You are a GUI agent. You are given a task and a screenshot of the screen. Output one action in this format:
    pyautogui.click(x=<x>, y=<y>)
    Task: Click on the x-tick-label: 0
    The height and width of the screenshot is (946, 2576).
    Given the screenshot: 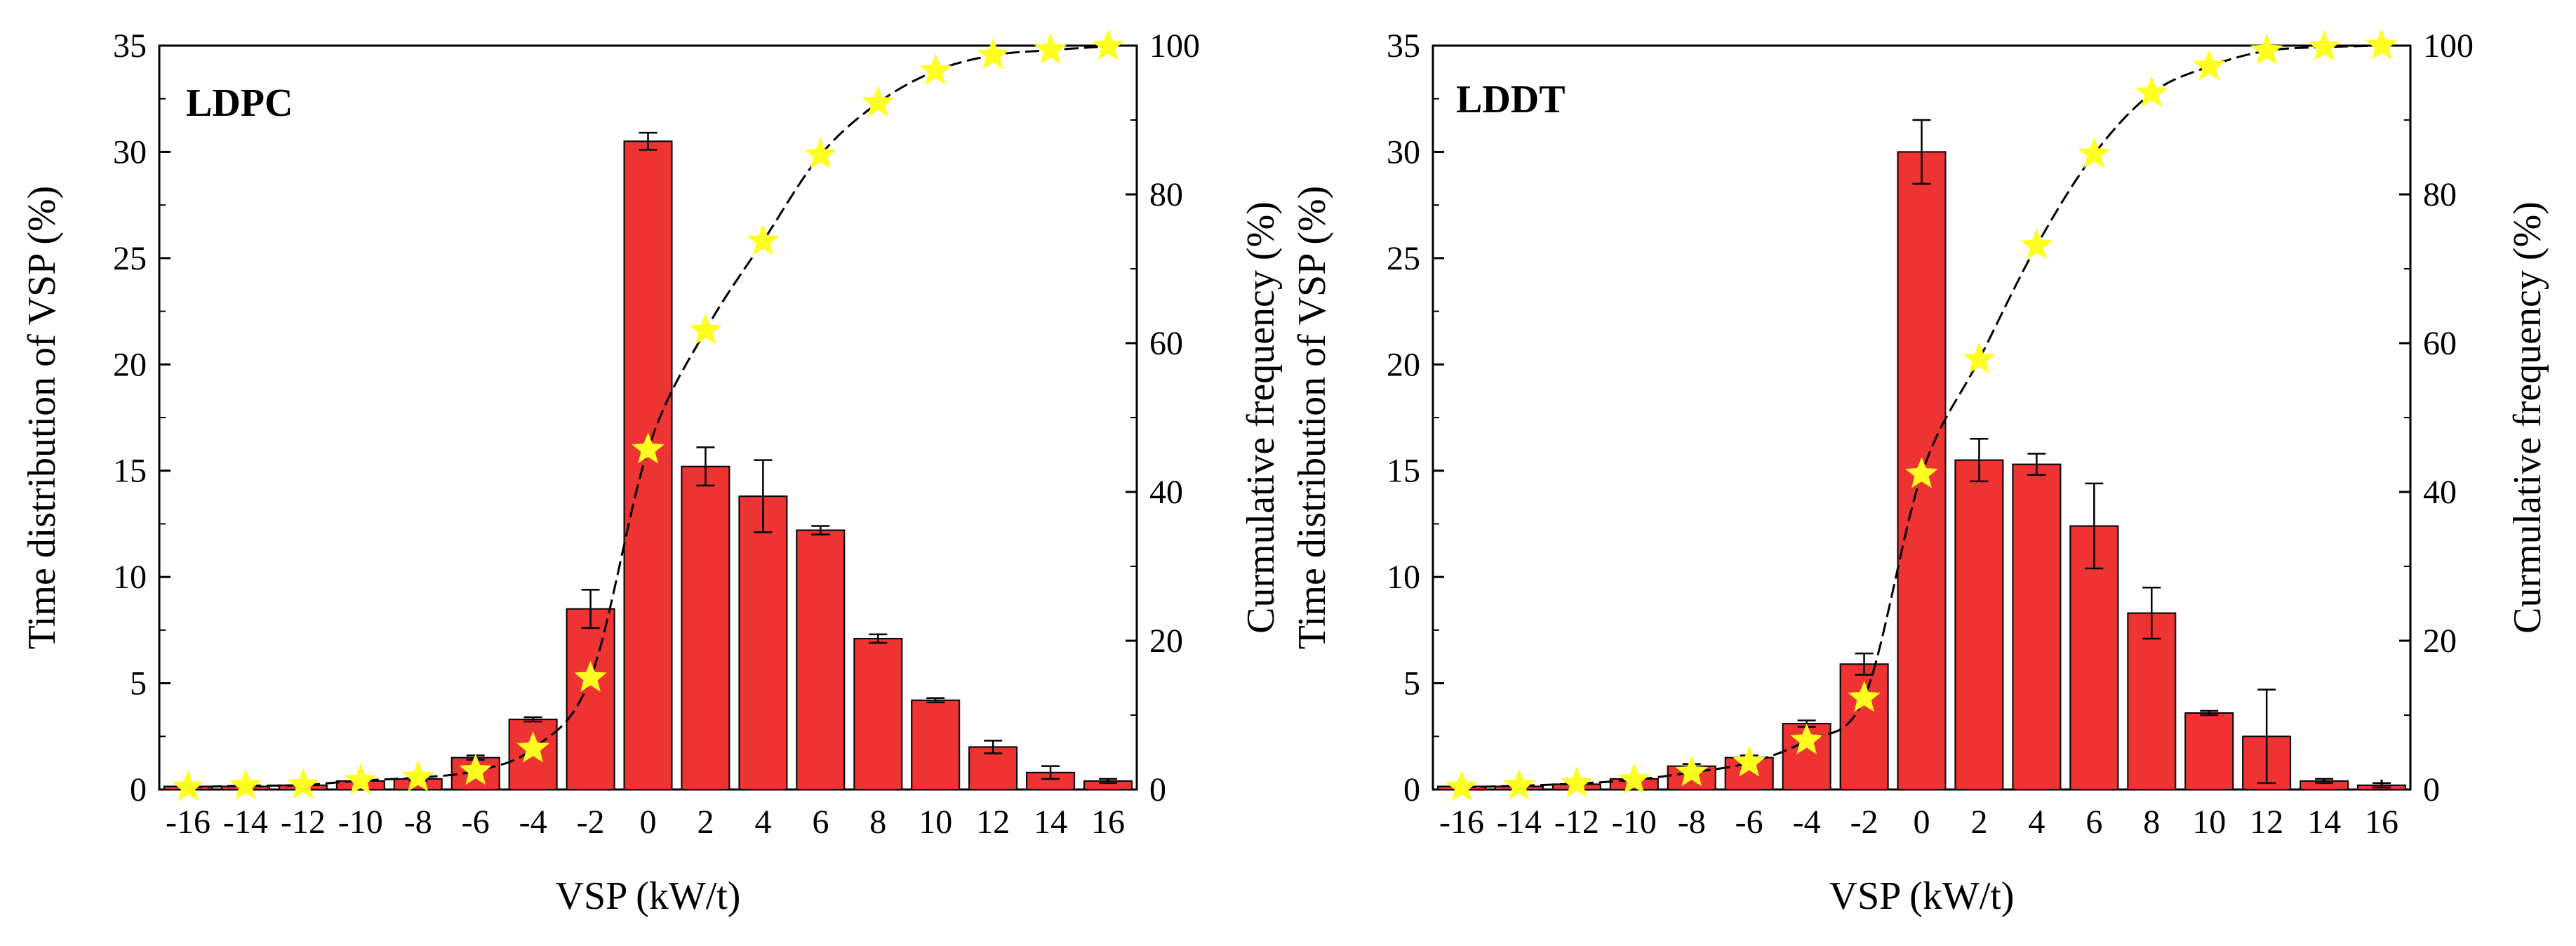 What is the action you would take?
    pyautogui.click(x=649, y=822)
    